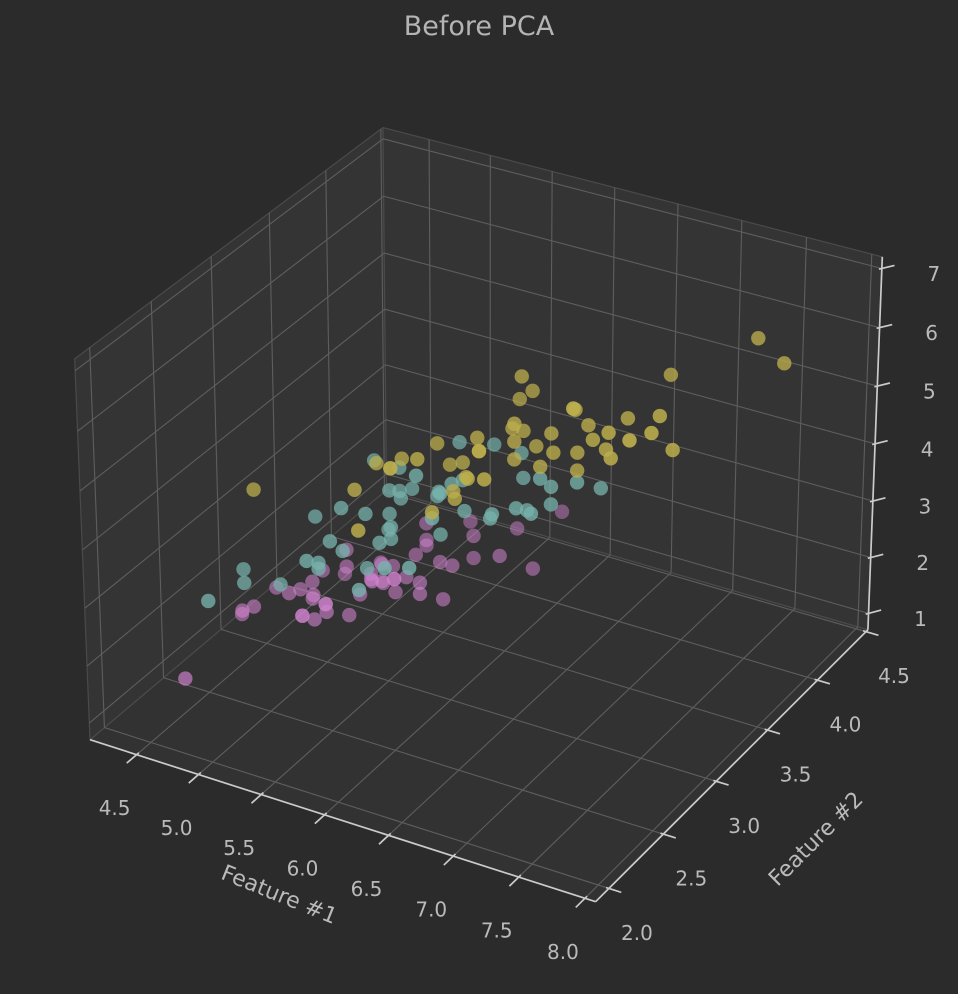 This screenshot has width=958, height=994. I want to click on tick-label: 8.0, so click(563, 952).